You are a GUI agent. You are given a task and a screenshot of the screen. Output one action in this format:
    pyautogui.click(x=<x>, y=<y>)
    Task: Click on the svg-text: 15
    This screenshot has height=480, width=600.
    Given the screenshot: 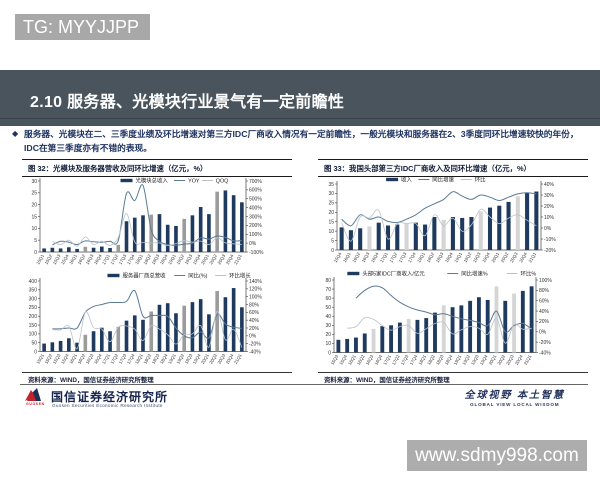 What is the action you would take?
    pyautogui.click(x=331, y=223)
    